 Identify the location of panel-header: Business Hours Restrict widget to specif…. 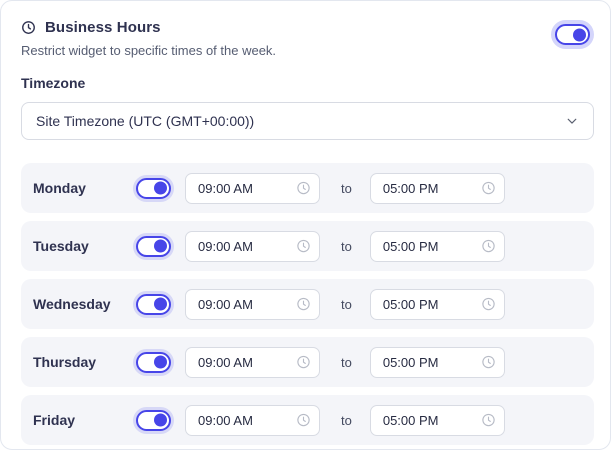
(306, 38).